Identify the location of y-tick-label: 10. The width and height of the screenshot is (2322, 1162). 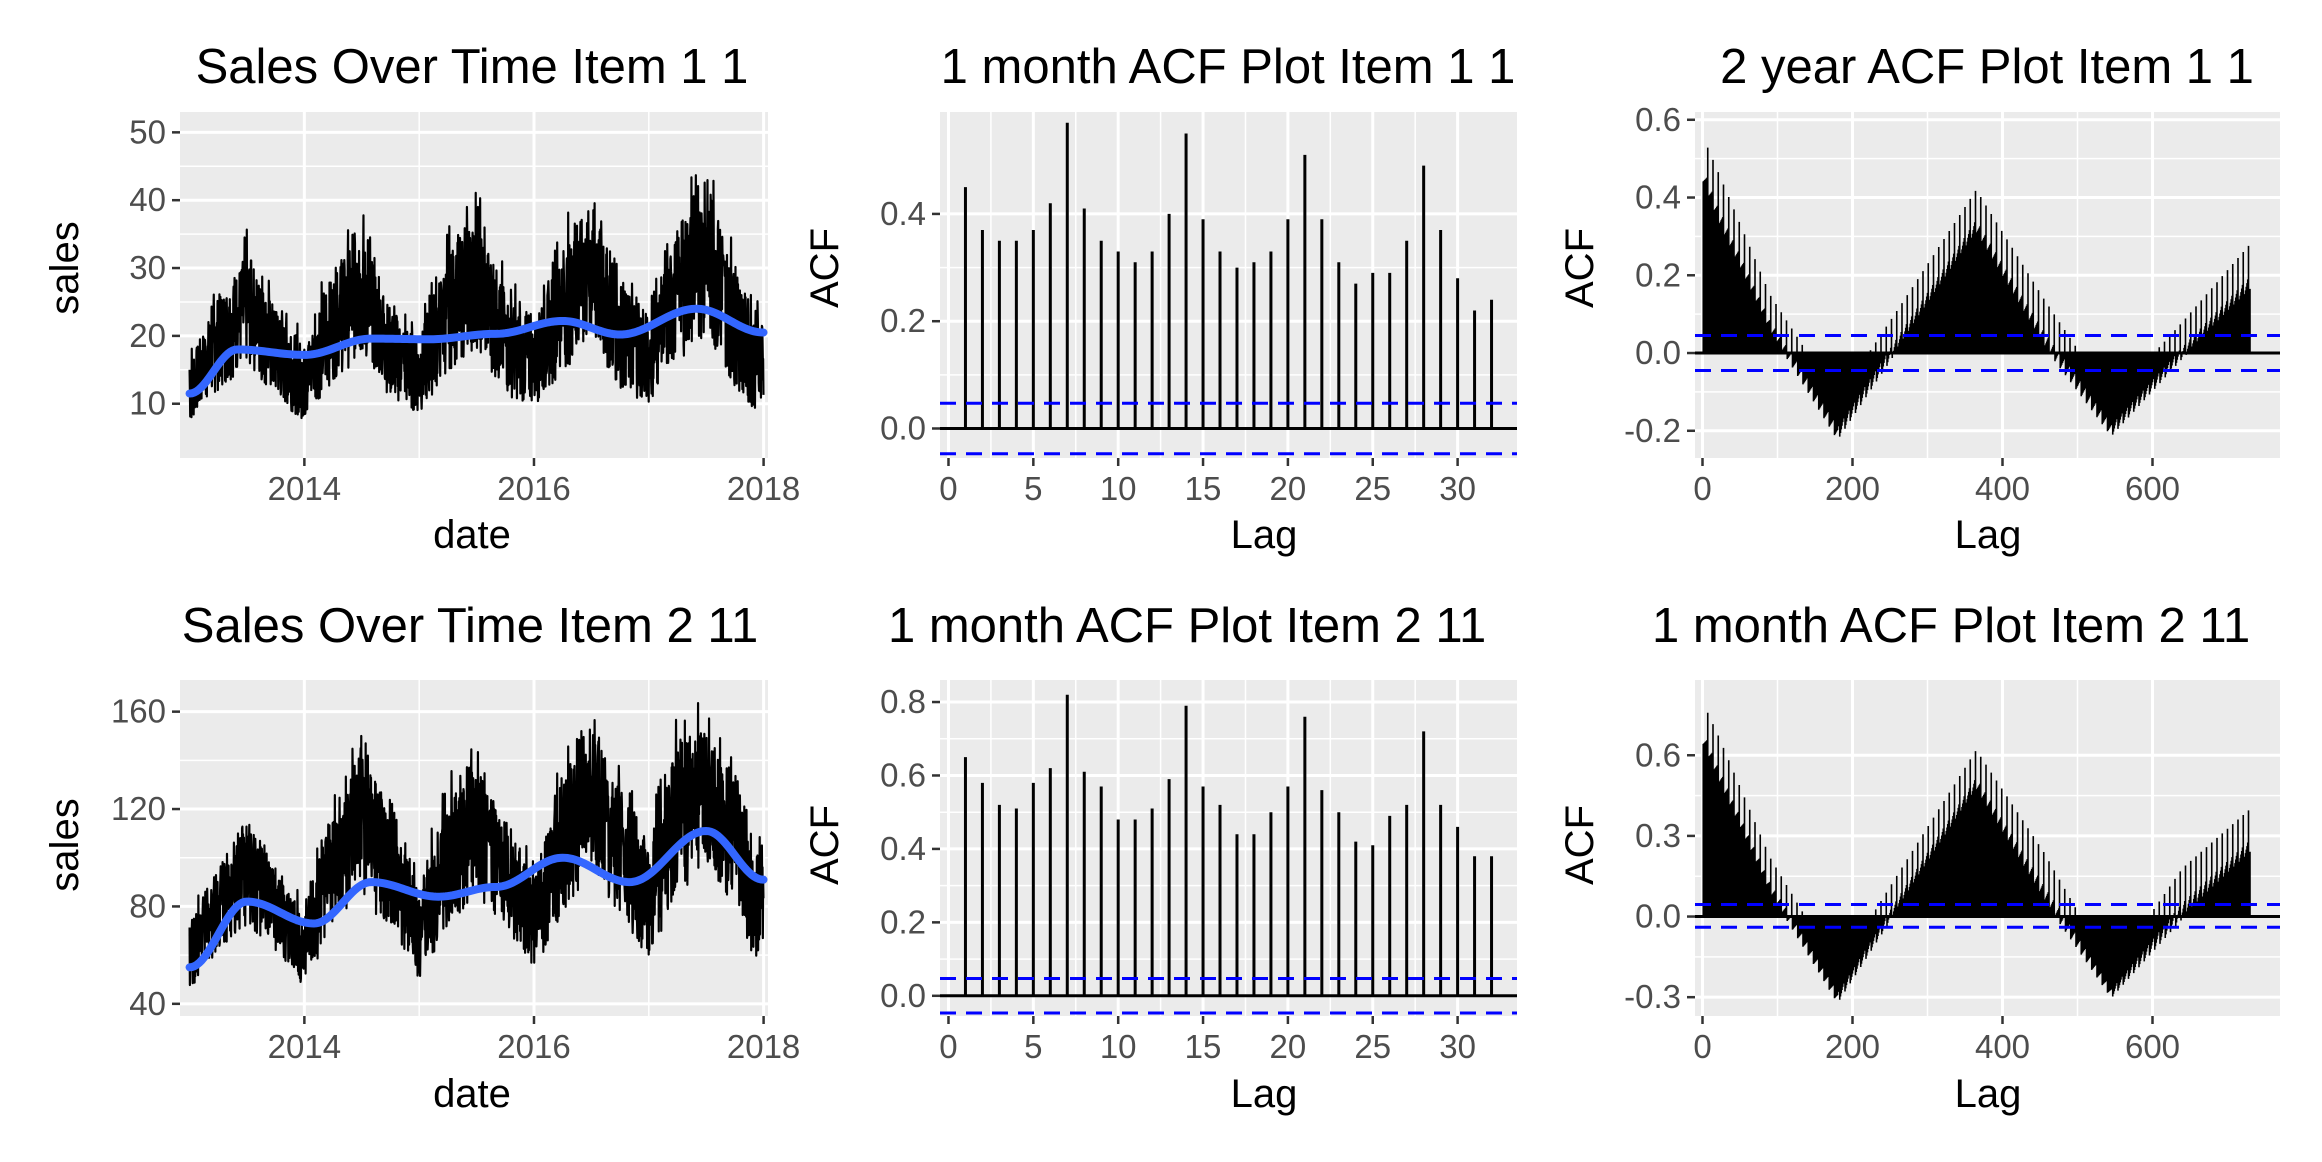
(147, 403).